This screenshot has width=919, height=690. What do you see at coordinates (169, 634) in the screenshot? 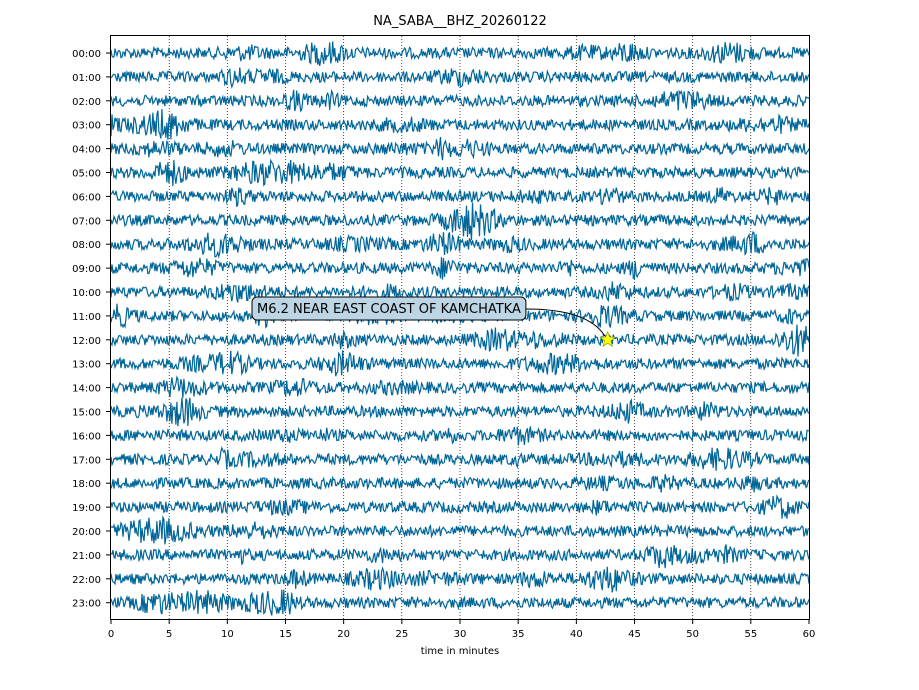
I see `x-tick-label: 5` at bounding box center [169, 634].